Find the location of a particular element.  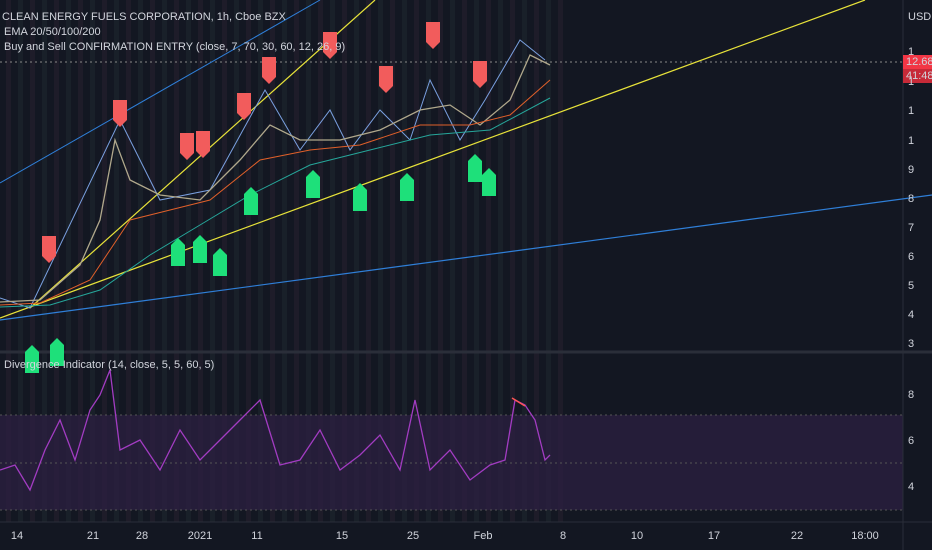

price-tag is located at coordinates (917, 62).